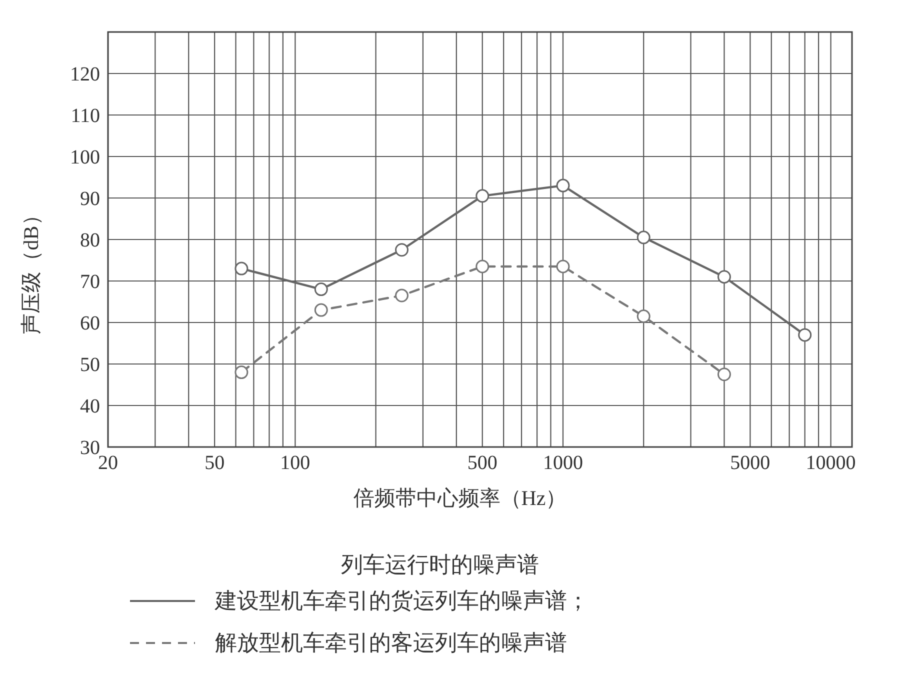  What do you see at coordinates (831, 463) in the screenshot?
I see `x-tick-label: 10000` at bounding box center [831, 463].